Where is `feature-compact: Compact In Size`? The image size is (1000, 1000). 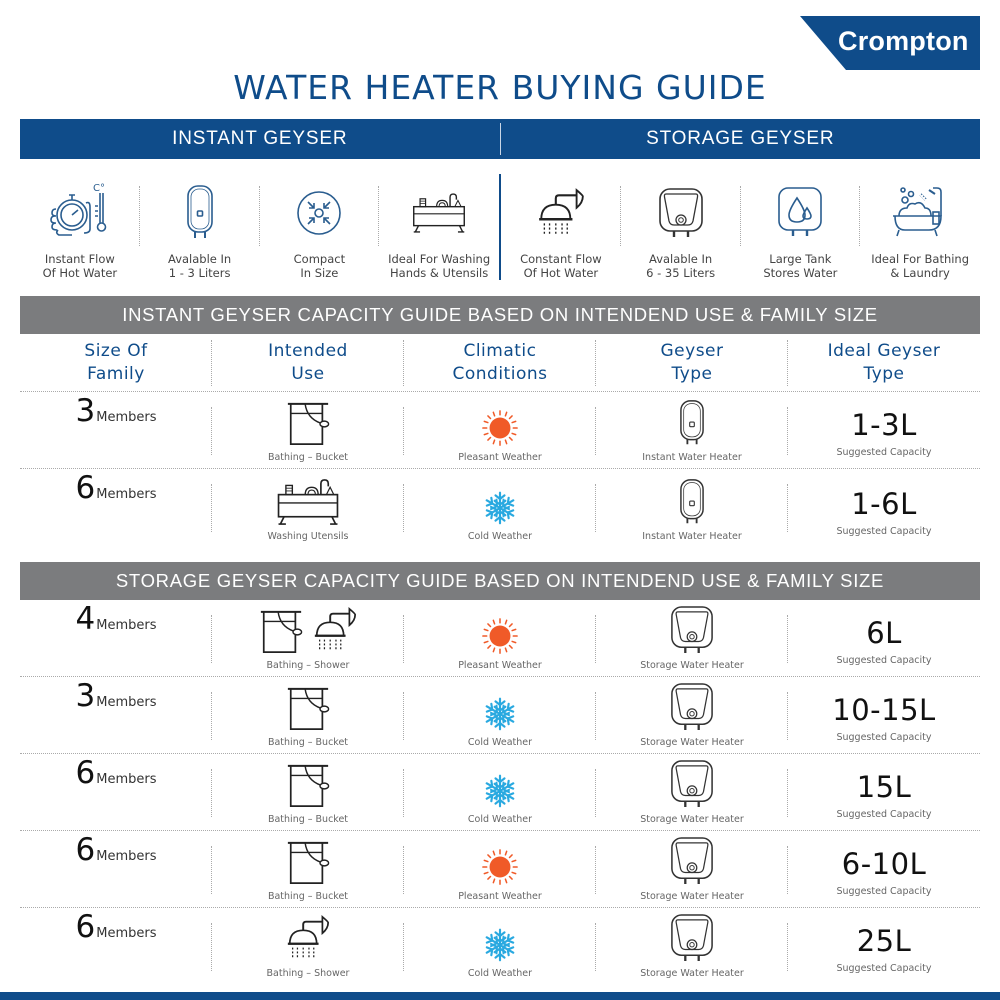
feature-compact: Compact In Size is located at coordinates (320, 228).